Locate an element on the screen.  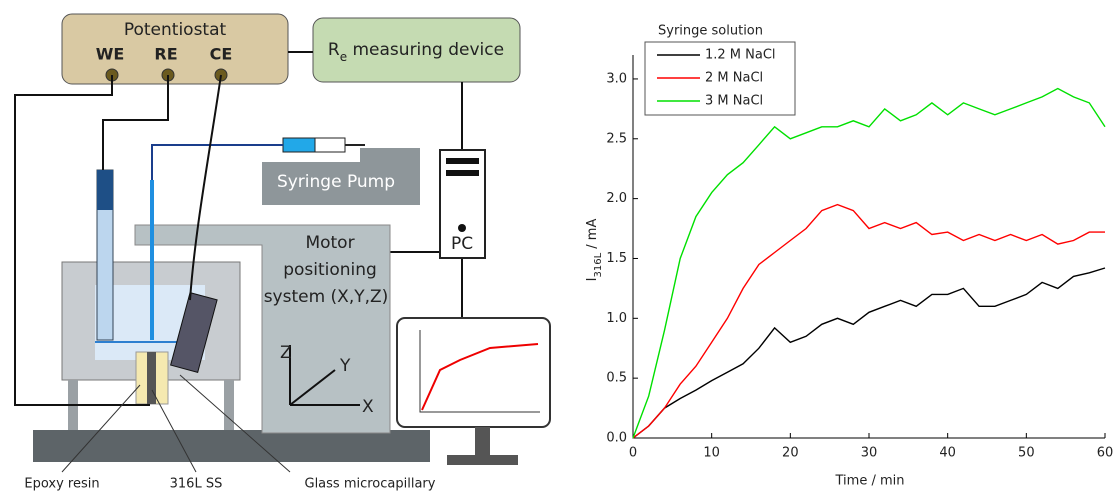
re-device-box is located at coordinates (416, 50).